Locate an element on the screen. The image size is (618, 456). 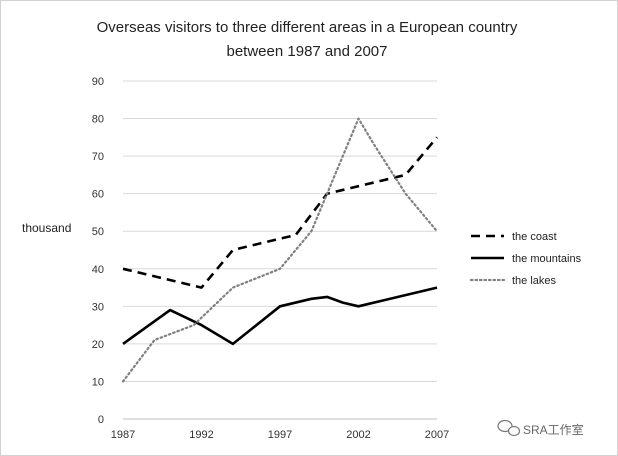
x-tick-label: 2007 is located at coordinates (437, 435).